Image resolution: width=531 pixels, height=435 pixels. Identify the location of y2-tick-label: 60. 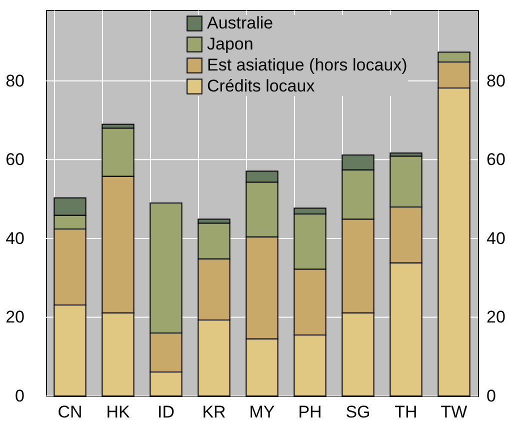
(496, 160).